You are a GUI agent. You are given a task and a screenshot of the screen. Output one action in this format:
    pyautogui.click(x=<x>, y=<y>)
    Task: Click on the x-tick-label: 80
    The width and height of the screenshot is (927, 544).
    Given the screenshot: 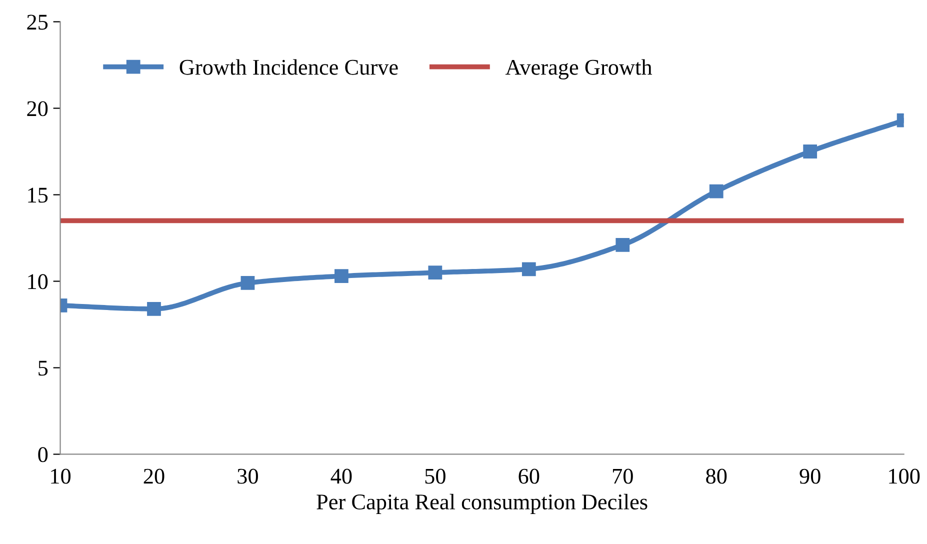 What is the action you would take?
    pyautogui.click(x=716, y=476)
    